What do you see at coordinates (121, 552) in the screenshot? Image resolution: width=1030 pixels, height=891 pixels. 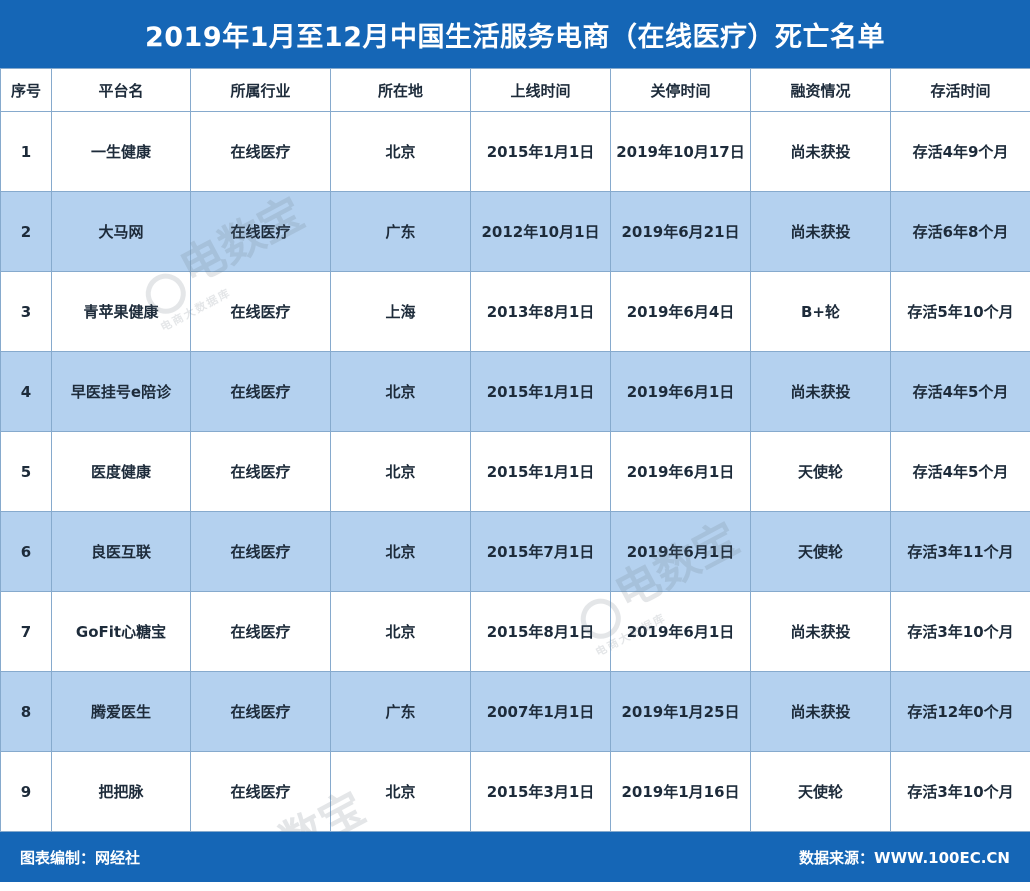 I see `cell-platform: 良医互联` at bounding box center [121, 552].